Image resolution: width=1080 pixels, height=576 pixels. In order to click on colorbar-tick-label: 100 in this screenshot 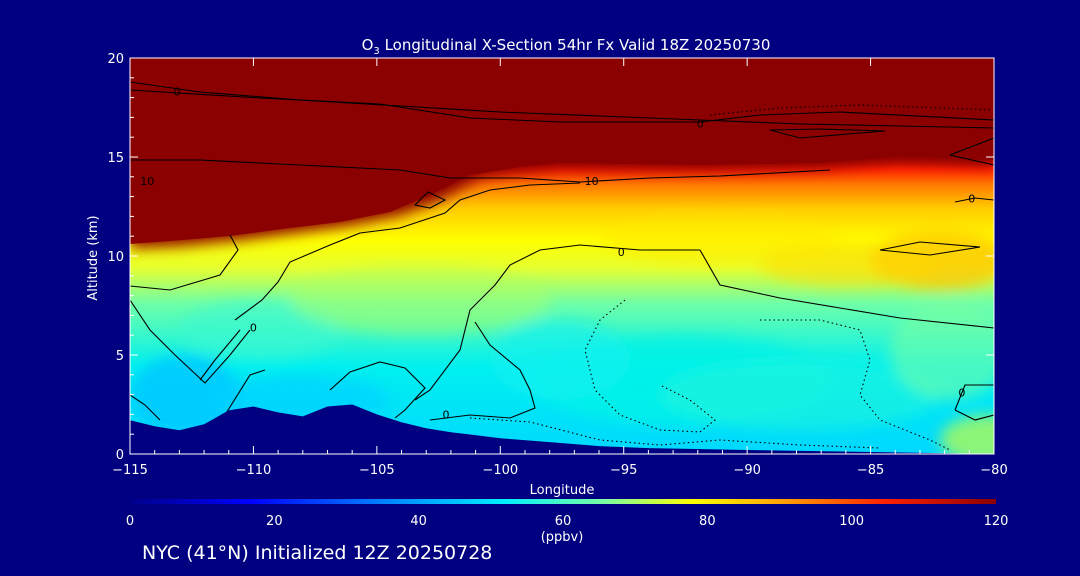, I will do `click(851, 521)`.